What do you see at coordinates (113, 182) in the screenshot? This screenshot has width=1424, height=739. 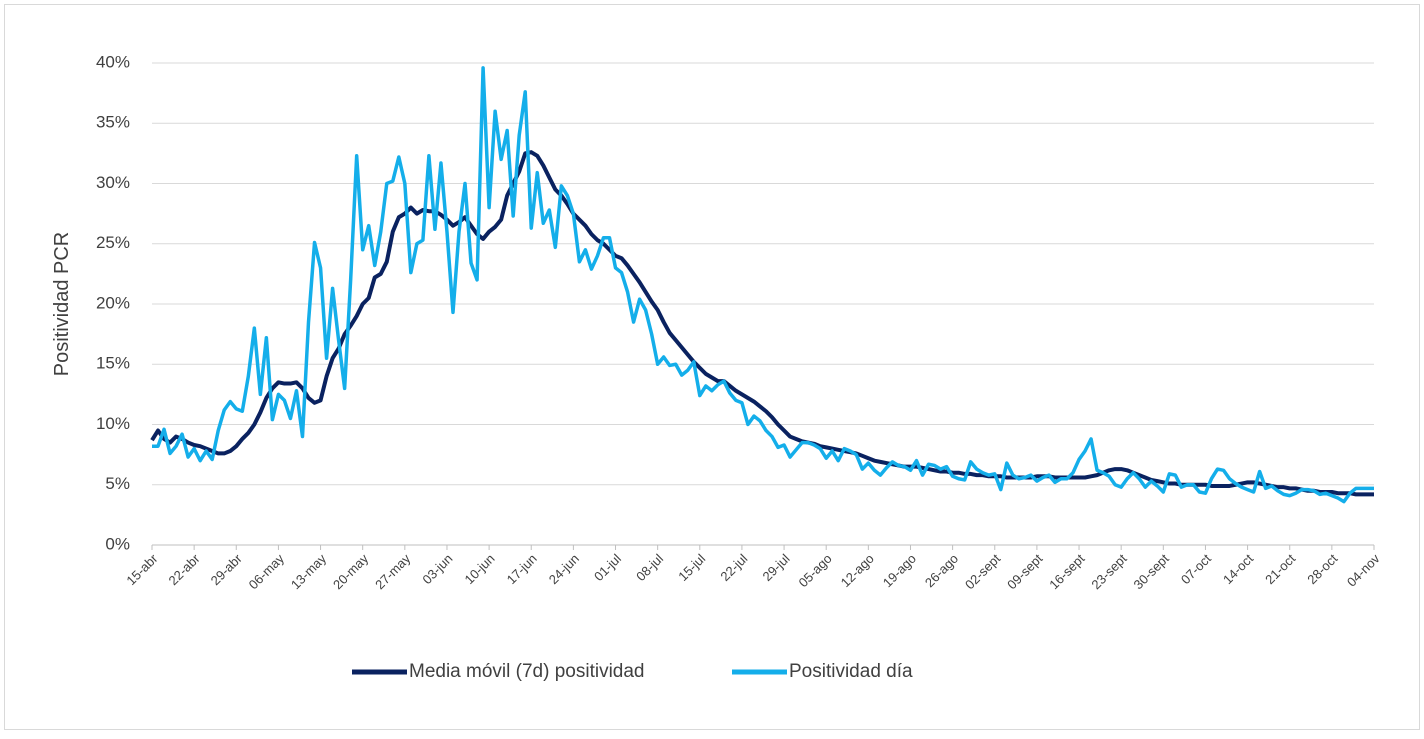 I see `y-tick-label: 30%` at bounding box center [113, 182].